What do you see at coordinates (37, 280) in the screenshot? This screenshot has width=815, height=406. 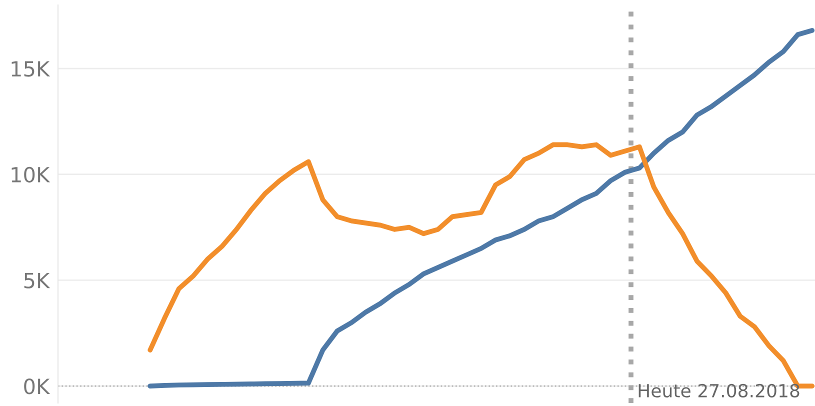 I see `y-tick-label: 5K` at bounding box center [37, 280].